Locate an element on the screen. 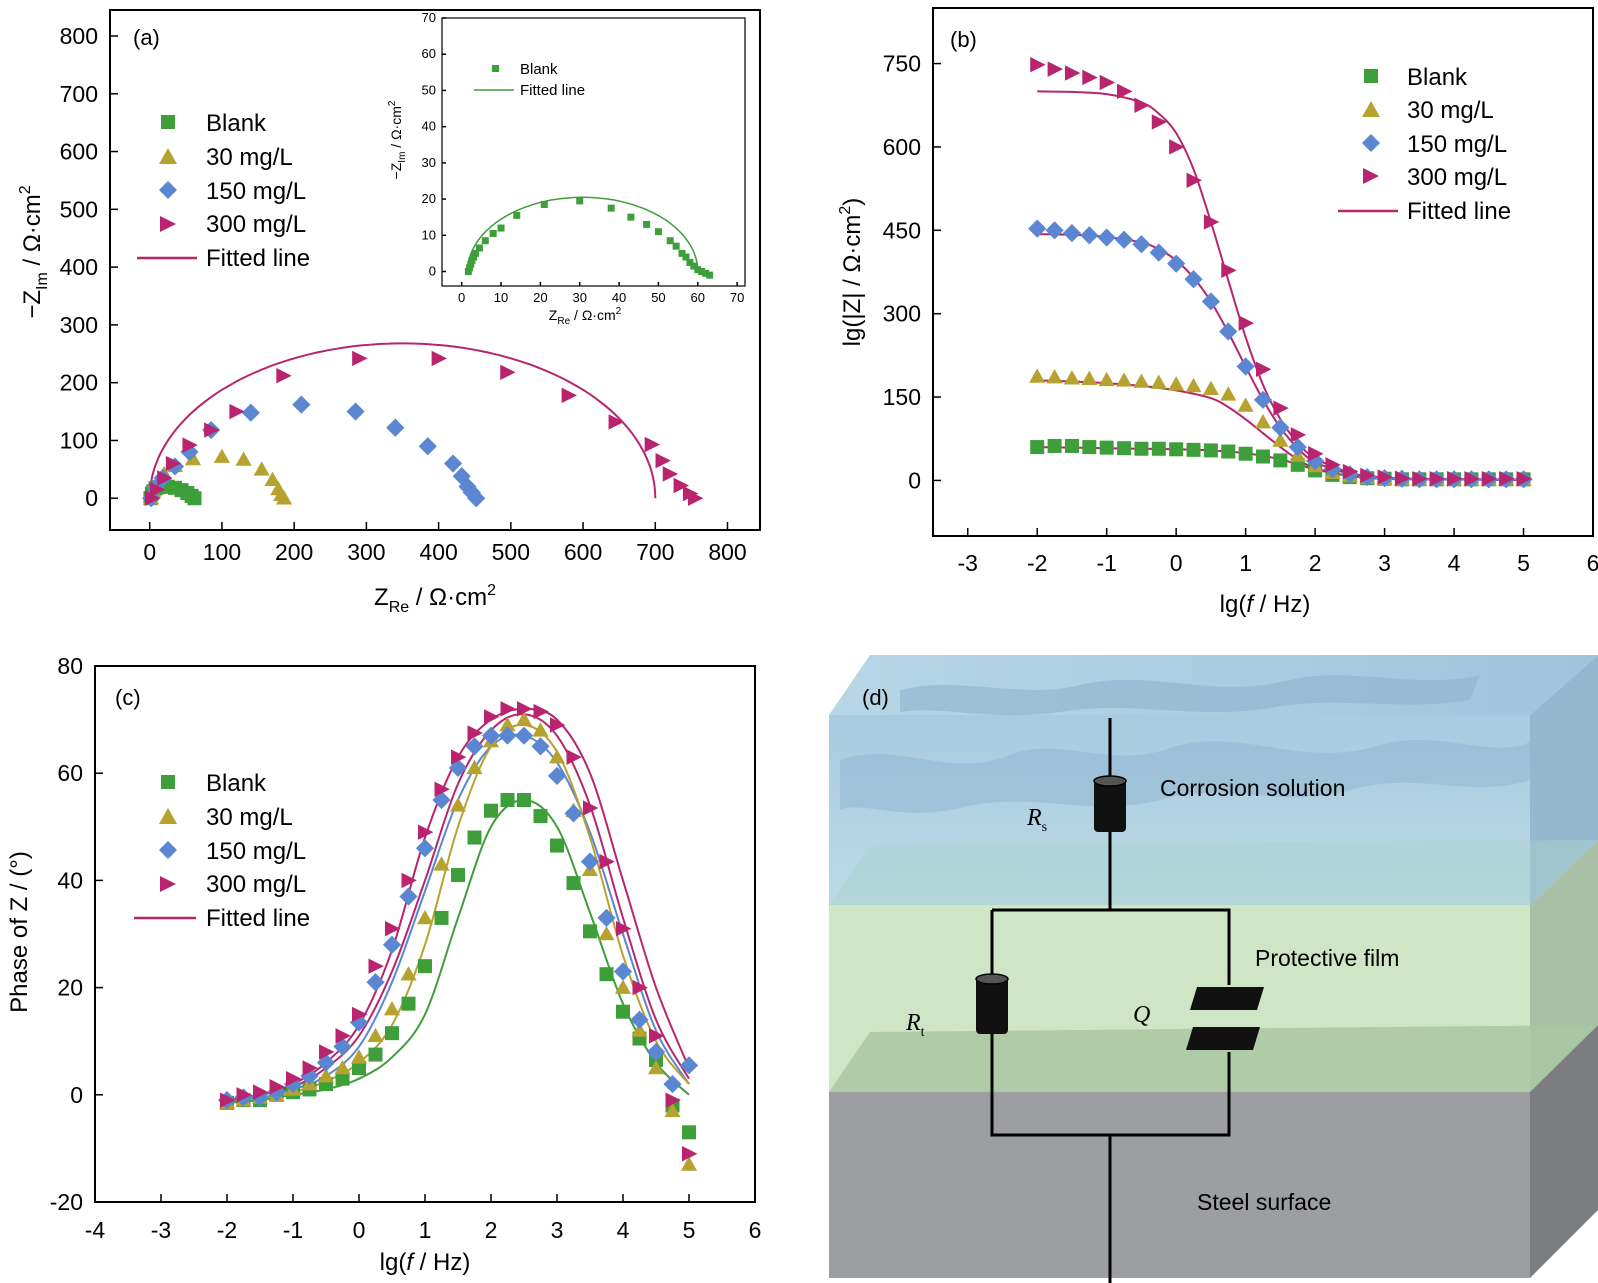 This screenshot has width=1598, height=1283. y-tick-label: 60 is located at coordinates (429, 53).